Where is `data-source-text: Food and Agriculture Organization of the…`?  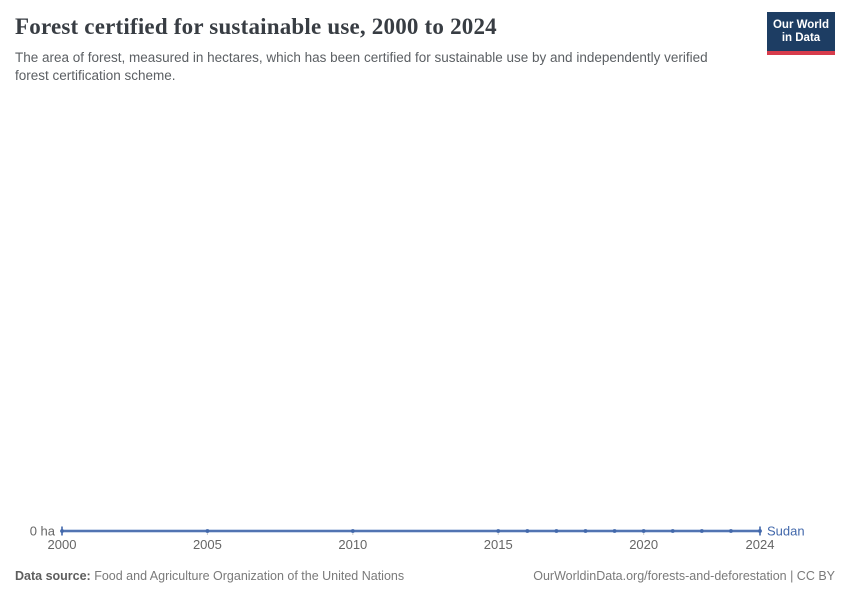 data-source-text: Food and Agriculture Organization of the… is located at coordinates (247, 576).